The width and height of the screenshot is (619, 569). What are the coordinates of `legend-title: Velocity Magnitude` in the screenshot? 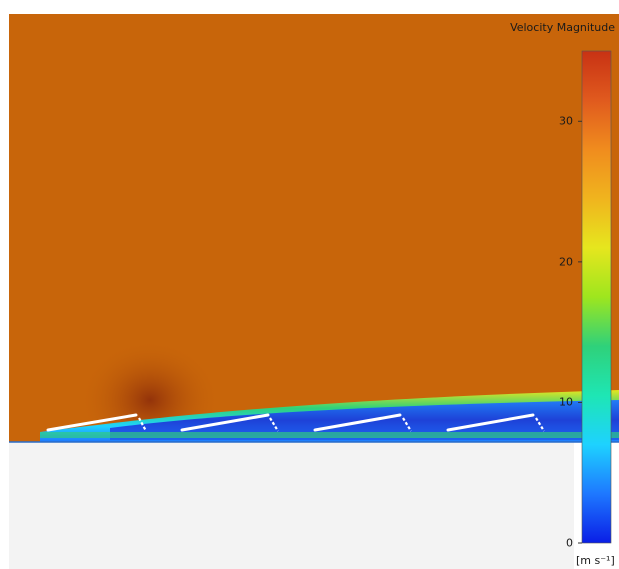 It's located at (562, 27).